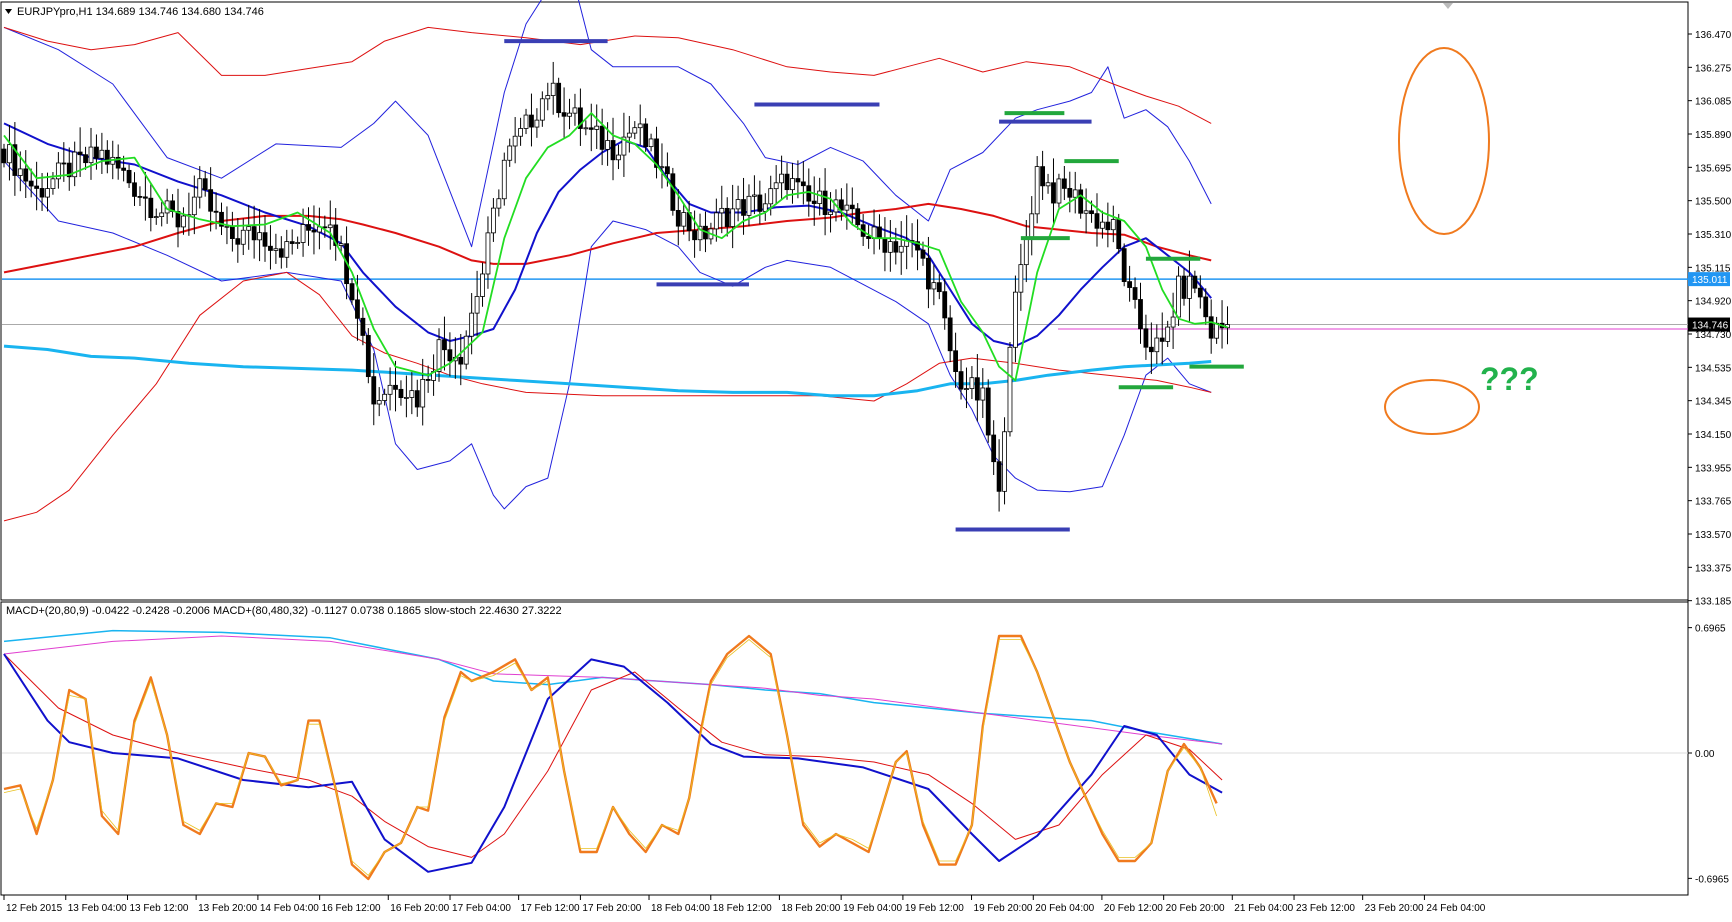  Describe the element at coordinates (227, 908) in the screenshot. I see `time-tick-label: 13 Feb 20:00` at that location.